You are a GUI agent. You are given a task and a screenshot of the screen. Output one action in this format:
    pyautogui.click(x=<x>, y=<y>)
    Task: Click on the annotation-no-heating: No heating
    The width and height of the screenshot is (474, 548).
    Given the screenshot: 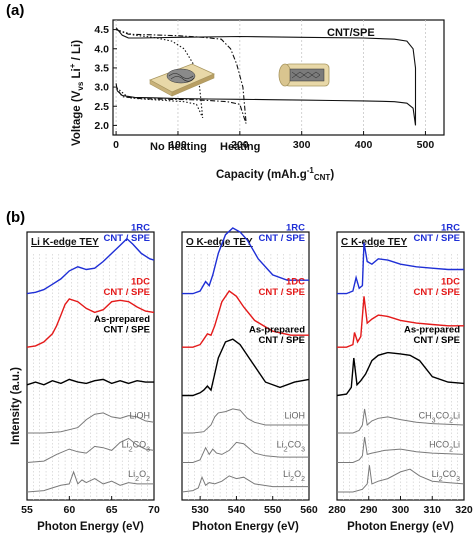 What is the action you would take?
    pyautogui.click(x=178, y=147)
    